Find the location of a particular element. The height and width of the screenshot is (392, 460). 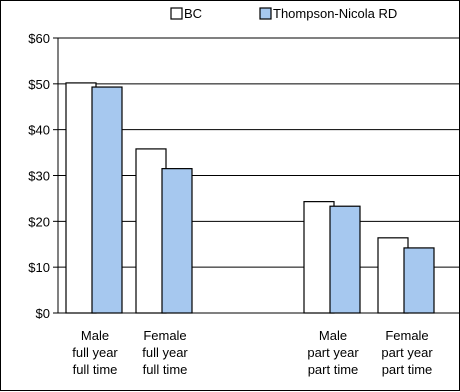

y-tick-label: $60 is located at coordinates (39, 38).